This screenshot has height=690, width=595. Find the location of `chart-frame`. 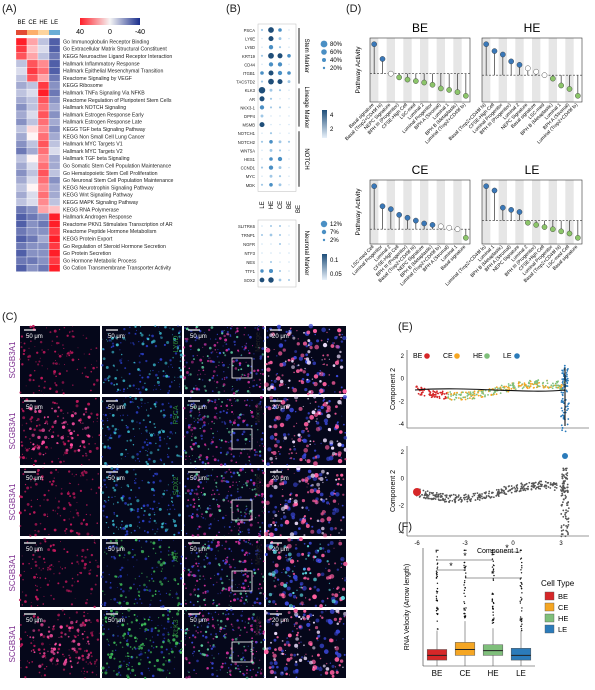

chart-frame is located at coordinates (532, 70).